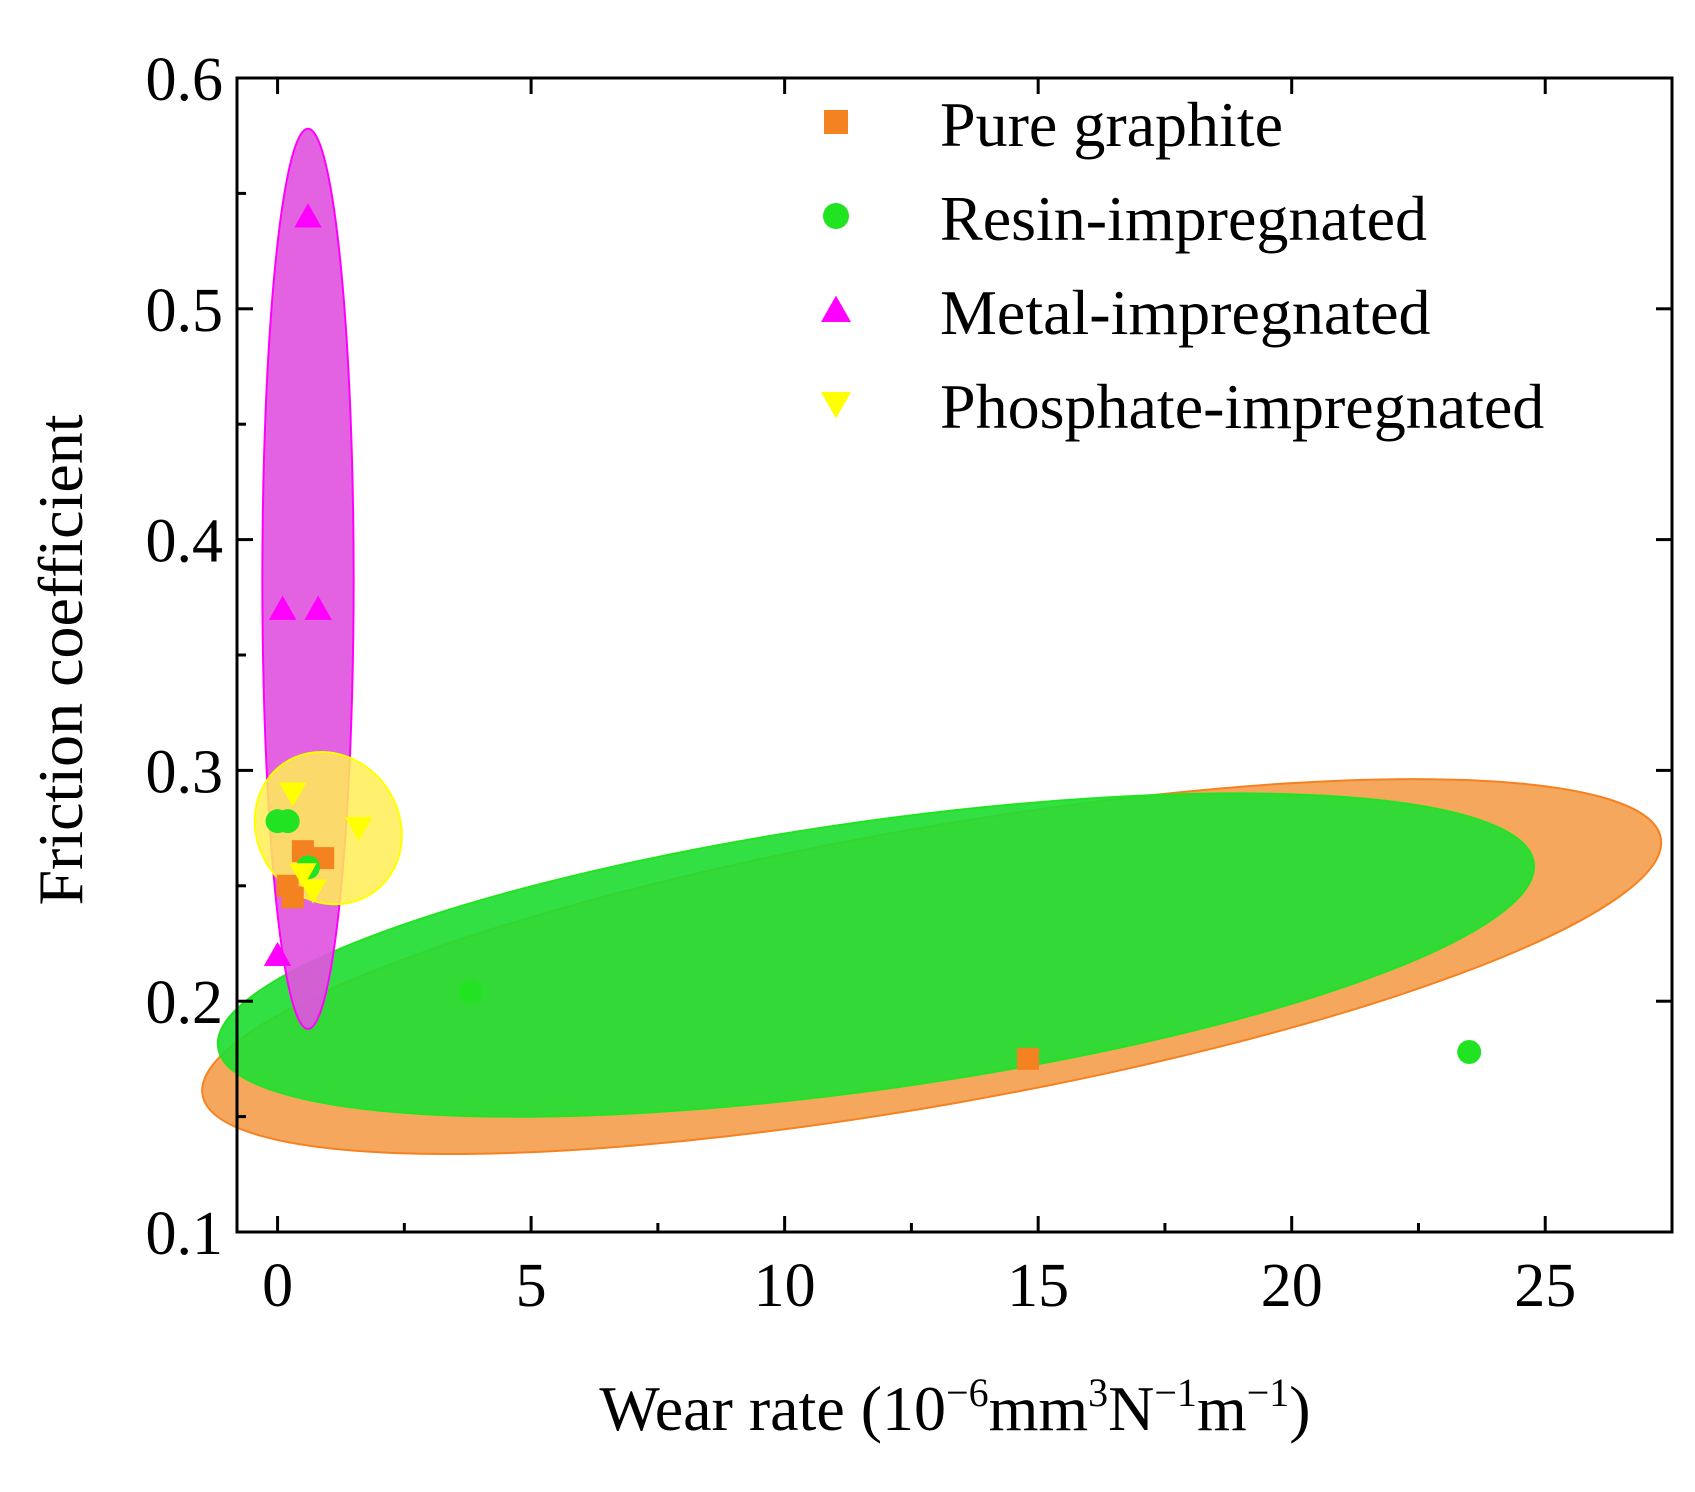 Image resolution: width=1695 pixels, height=1492 pixels. What do you see at coordinates (1131, 1408) in the screenshot?
I see `x-label-mid2: N` at bounding box center [1131, 1408].